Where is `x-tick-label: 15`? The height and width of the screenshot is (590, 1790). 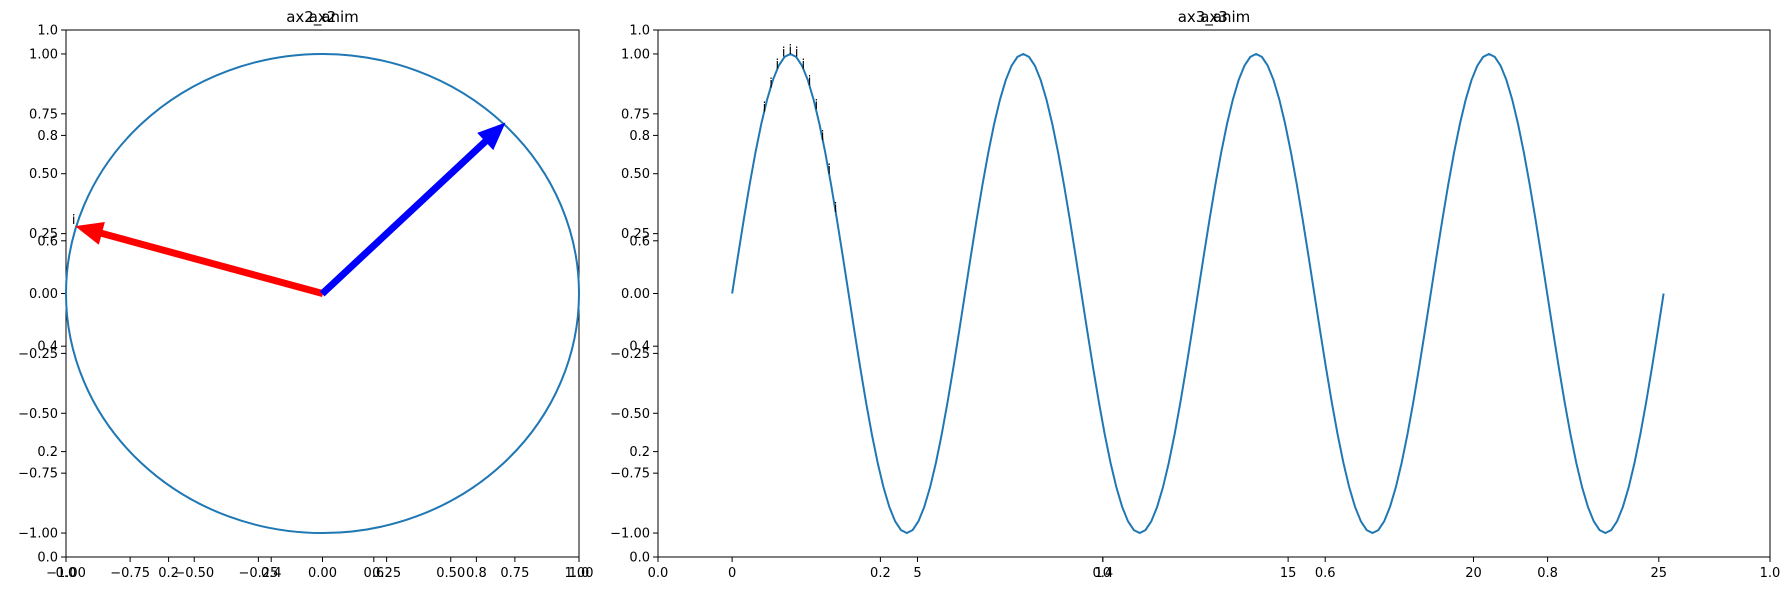 x-tick-label: 15 is located at coordinates (1288, 573).